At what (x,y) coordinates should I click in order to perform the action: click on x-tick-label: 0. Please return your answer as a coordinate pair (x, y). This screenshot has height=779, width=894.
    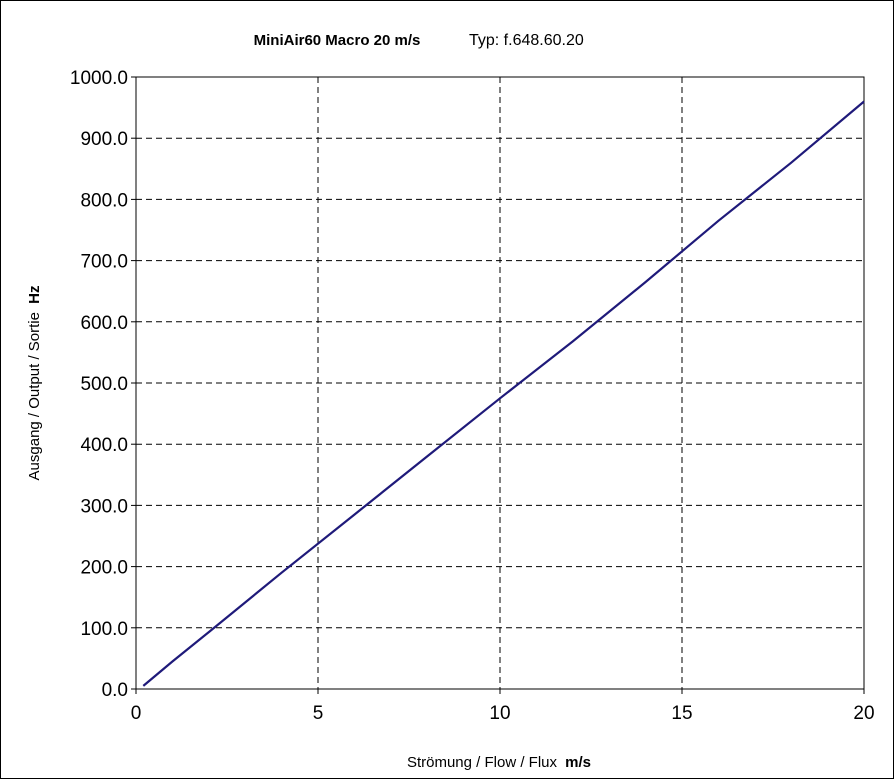
    Looking at the image, I should click on (136, 713).